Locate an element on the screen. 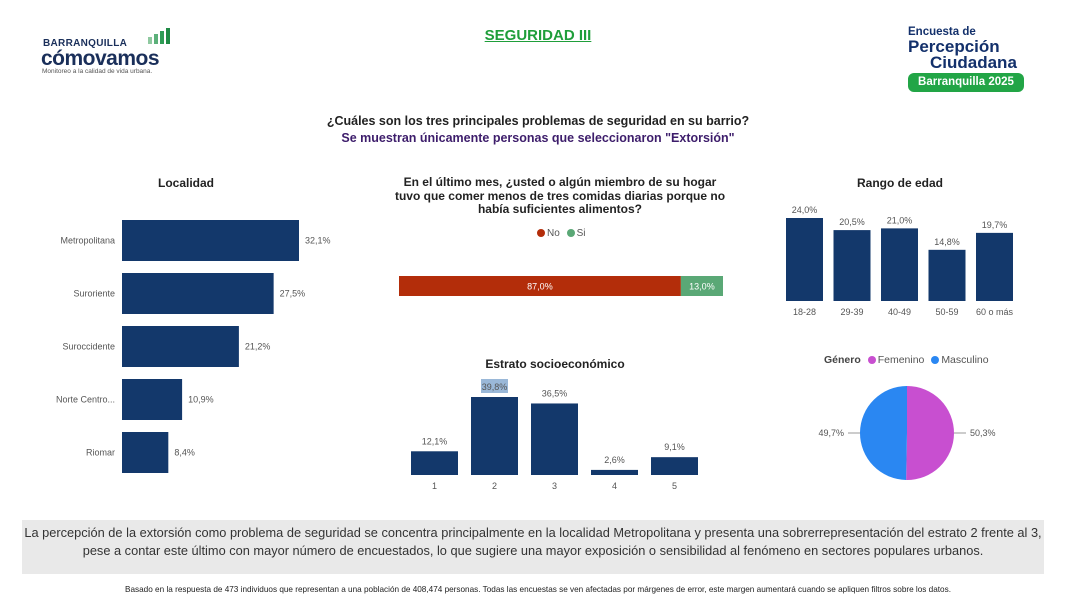  si-legend-label: Si is located at coordinates (581, 233).